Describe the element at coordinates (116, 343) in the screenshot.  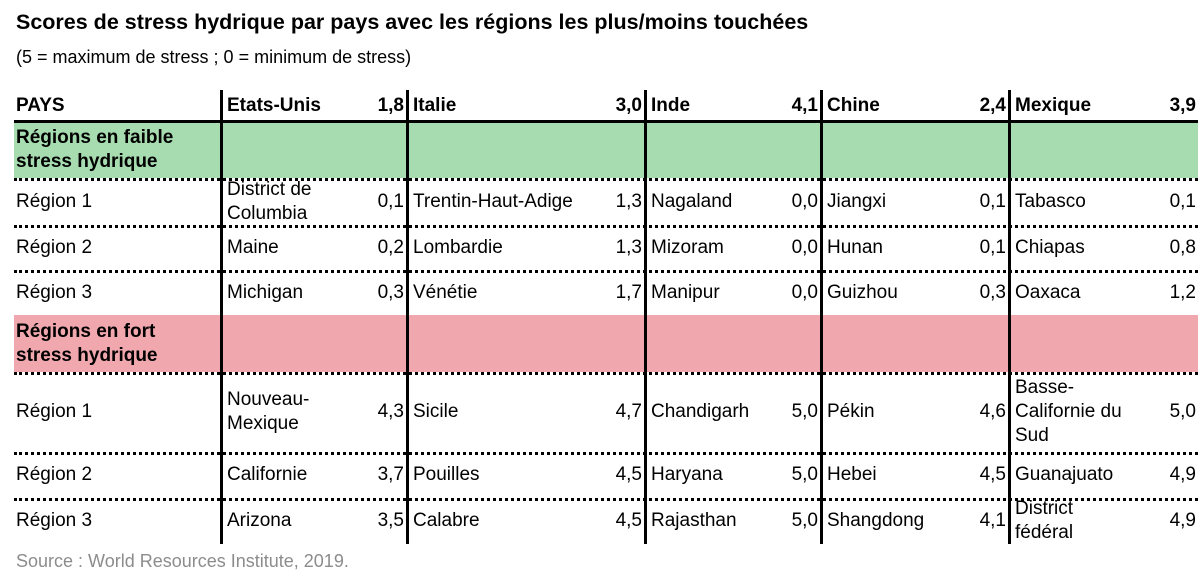
I see `high-stress-group-label: Régions en fort stress hydrique` at that location.